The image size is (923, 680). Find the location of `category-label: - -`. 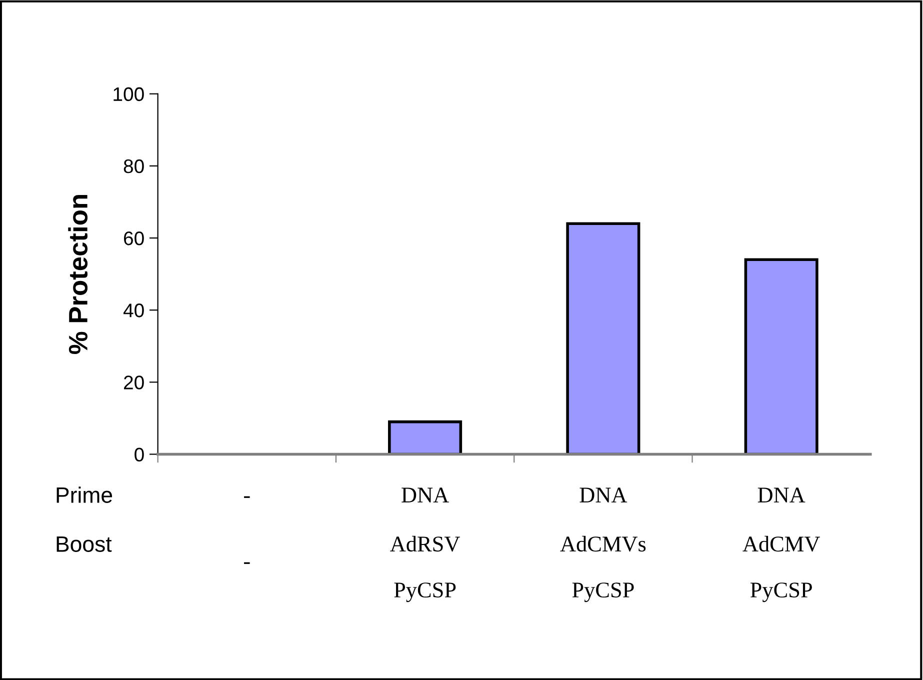

category-label: - - is located at coordinates (247, 530).